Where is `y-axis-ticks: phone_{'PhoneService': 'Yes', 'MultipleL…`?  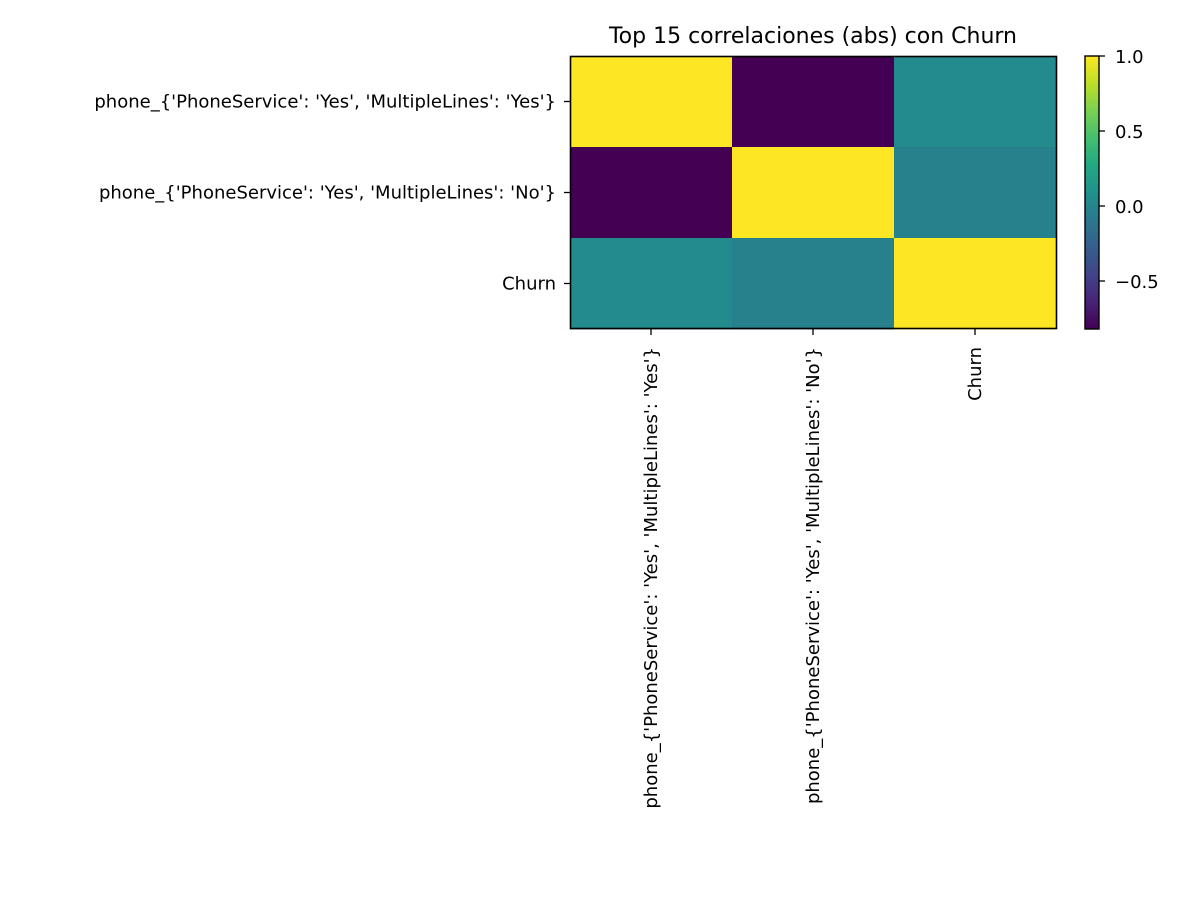 y-axis-ticks: phone_{'PhoneService': 'Yes', 'MultipleL… is located at coordinates (332, 193).